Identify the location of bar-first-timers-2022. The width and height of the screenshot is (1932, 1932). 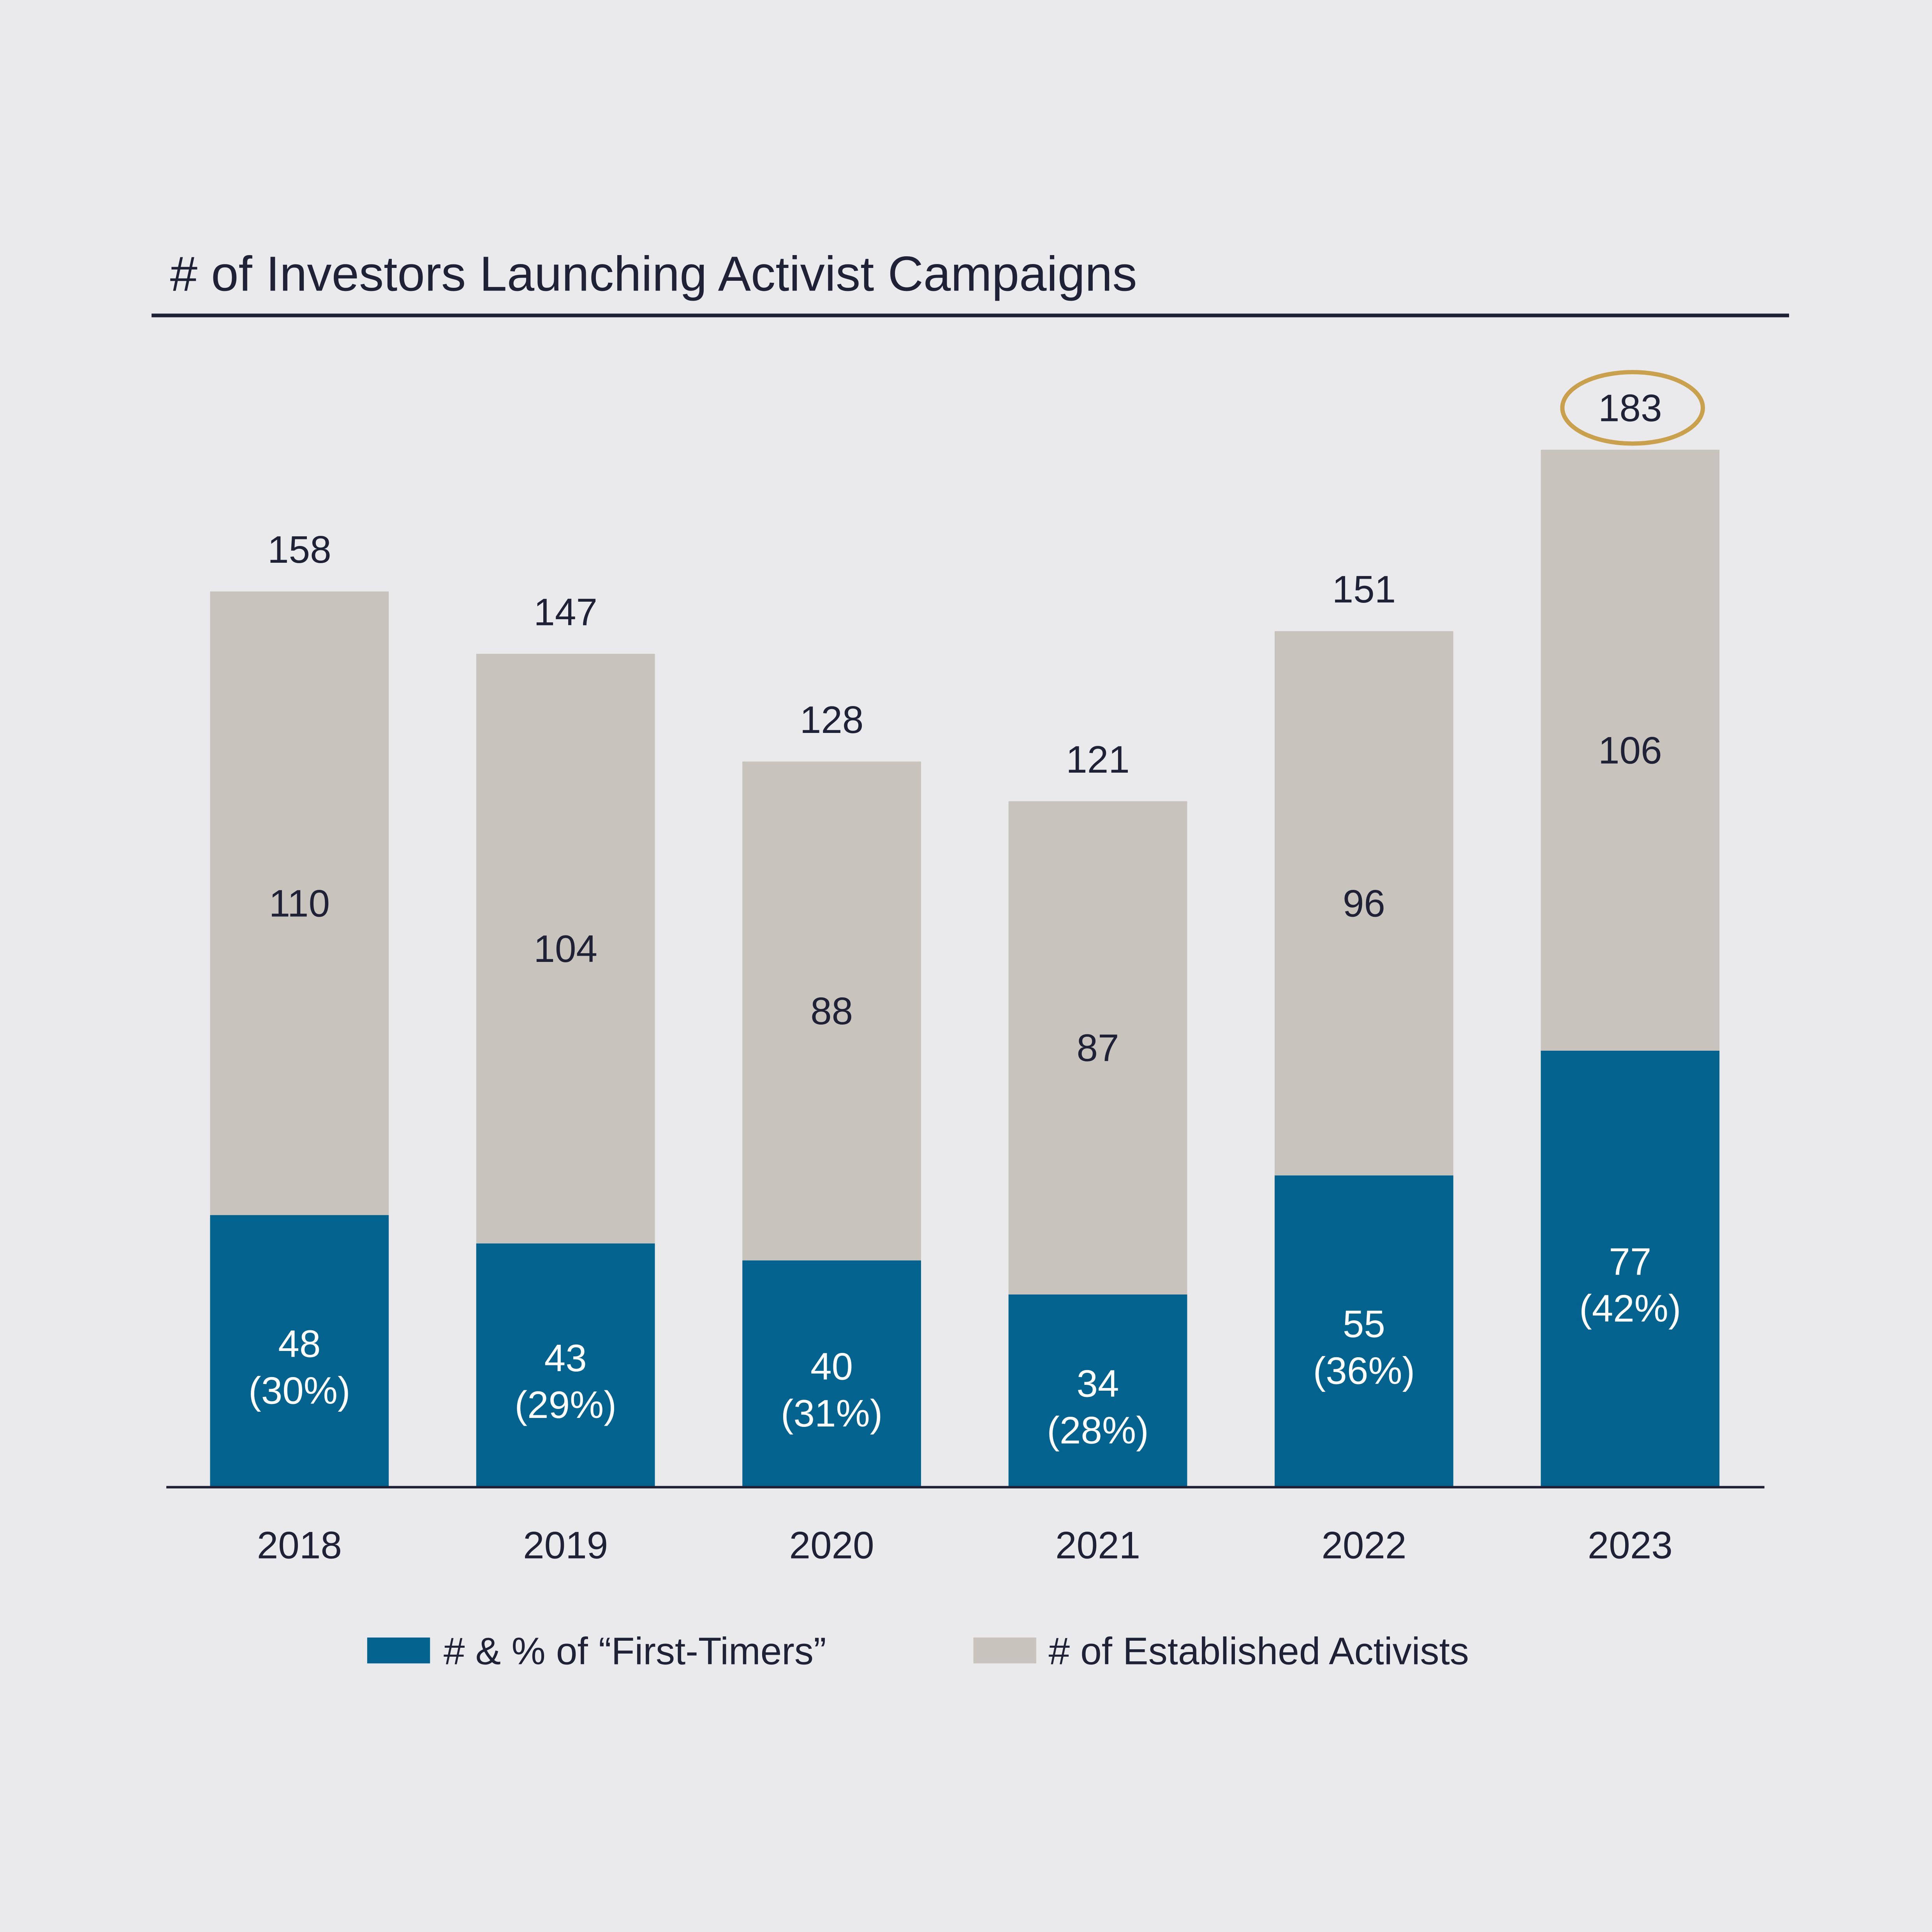
(1364, 1331).